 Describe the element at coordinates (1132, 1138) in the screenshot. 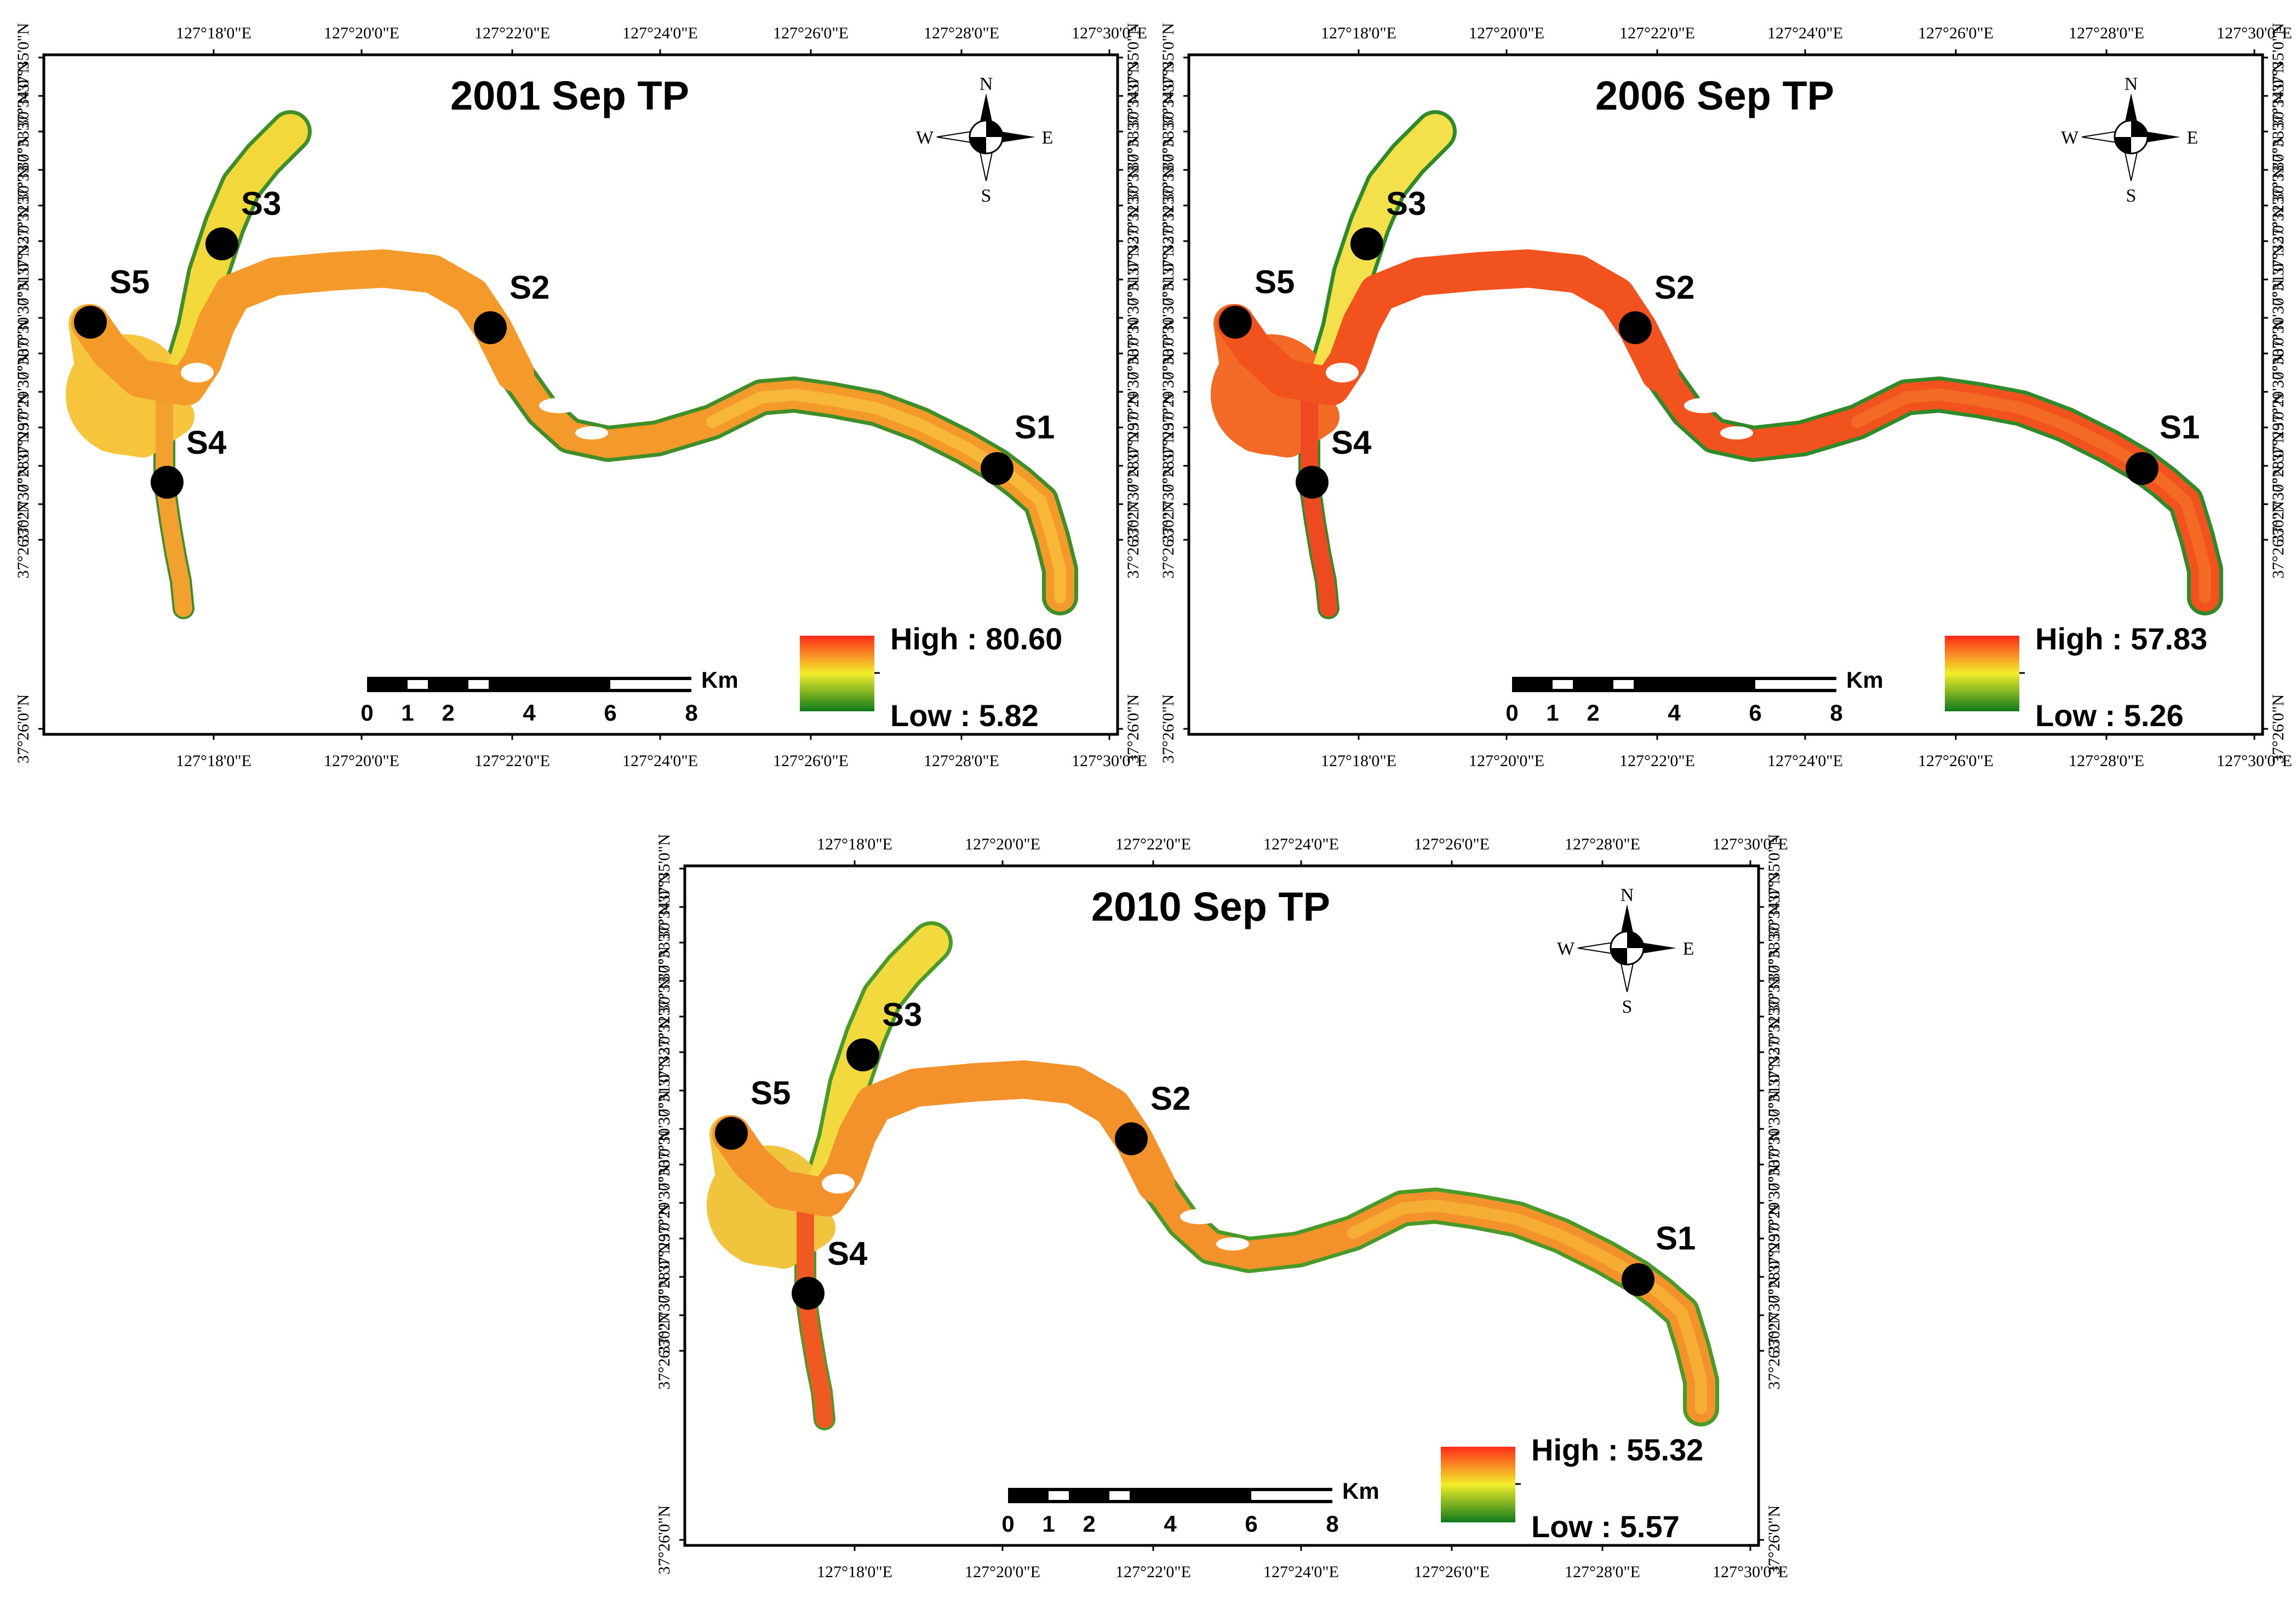

I see `station-marker-s2` at that location.